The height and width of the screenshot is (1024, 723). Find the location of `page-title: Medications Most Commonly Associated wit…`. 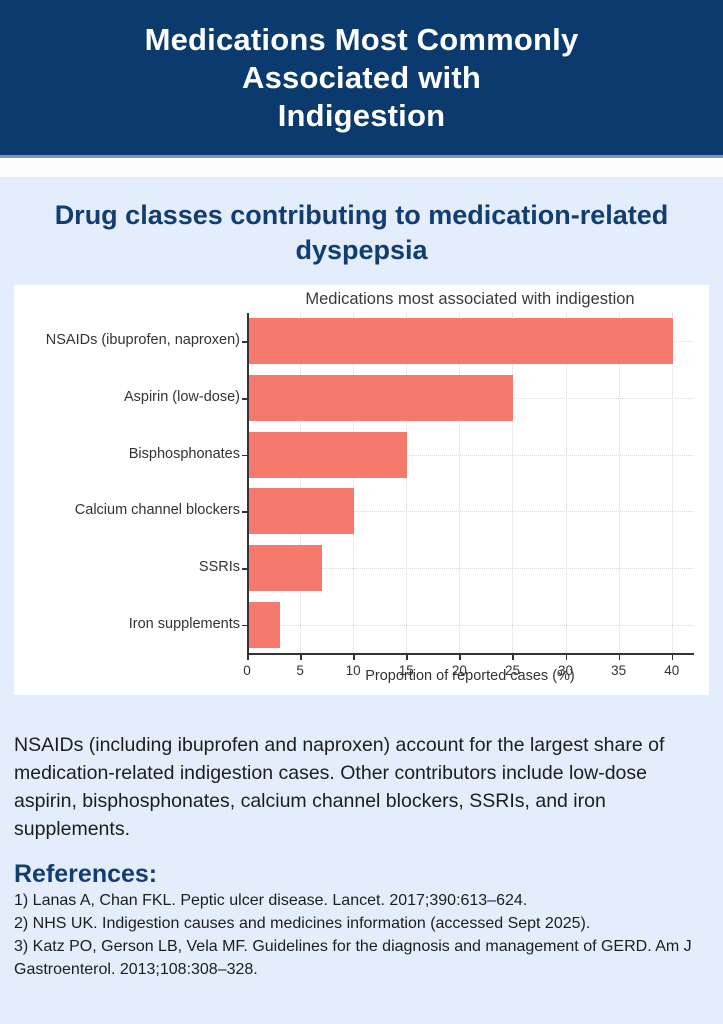

page-title: Medications Most Commonly Associated wit… is located at coordinates (362, 78).